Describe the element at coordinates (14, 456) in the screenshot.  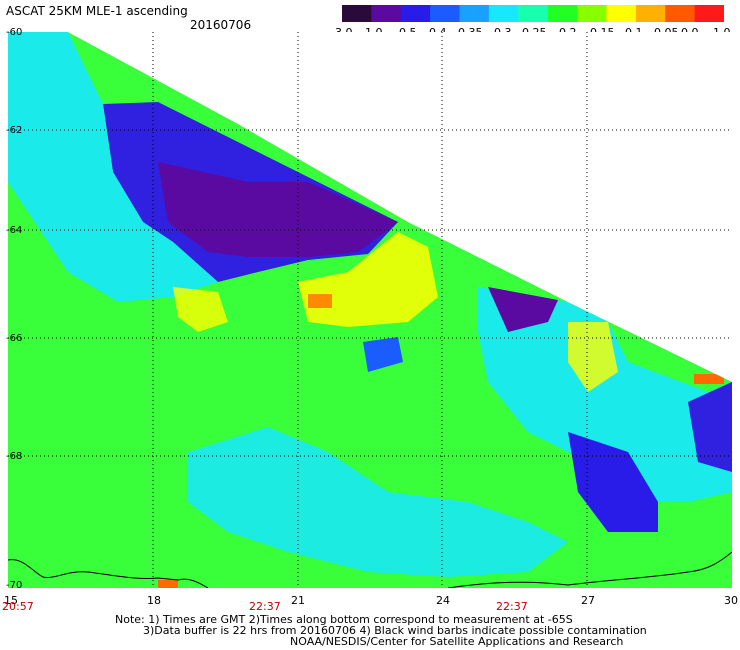
I see `lat-label: -68` at that location.